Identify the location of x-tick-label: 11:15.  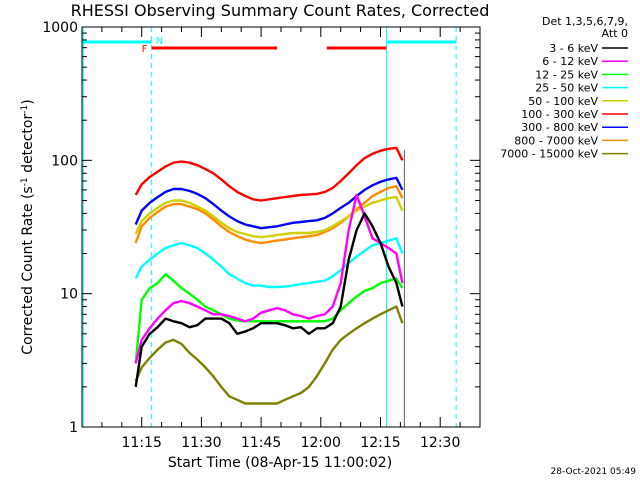
(142, 443).